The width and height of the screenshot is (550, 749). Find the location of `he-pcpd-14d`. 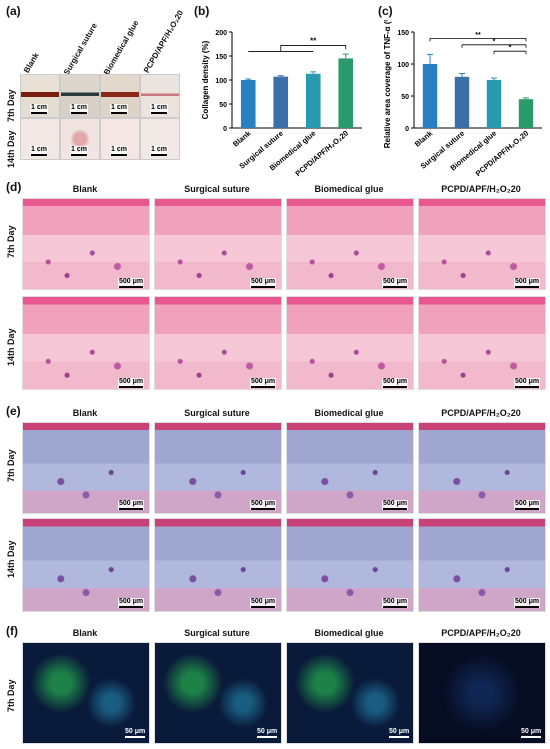

he-pcpd-14d is located at coordinates (482, 343).